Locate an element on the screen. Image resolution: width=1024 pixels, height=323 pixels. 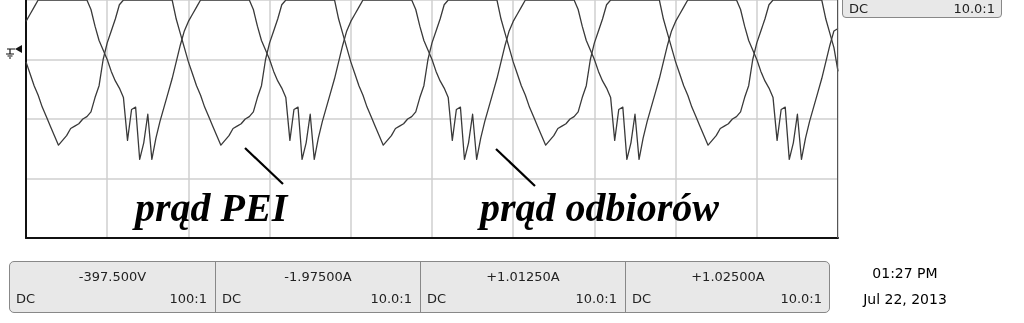
text: +1.01250A is located at coordinates (523, 276).